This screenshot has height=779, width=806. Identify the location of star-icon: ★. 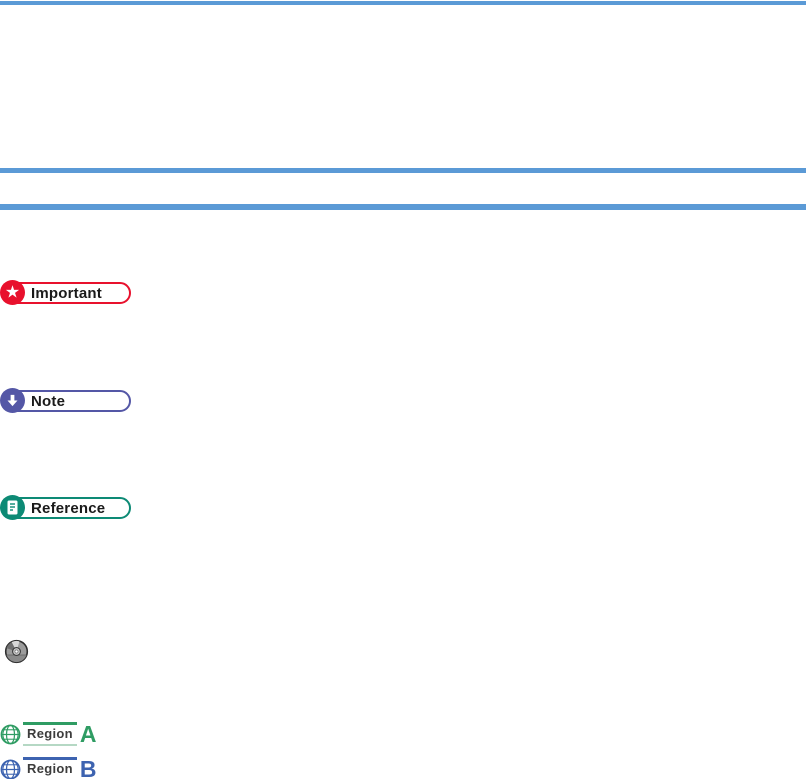
(12, 292).